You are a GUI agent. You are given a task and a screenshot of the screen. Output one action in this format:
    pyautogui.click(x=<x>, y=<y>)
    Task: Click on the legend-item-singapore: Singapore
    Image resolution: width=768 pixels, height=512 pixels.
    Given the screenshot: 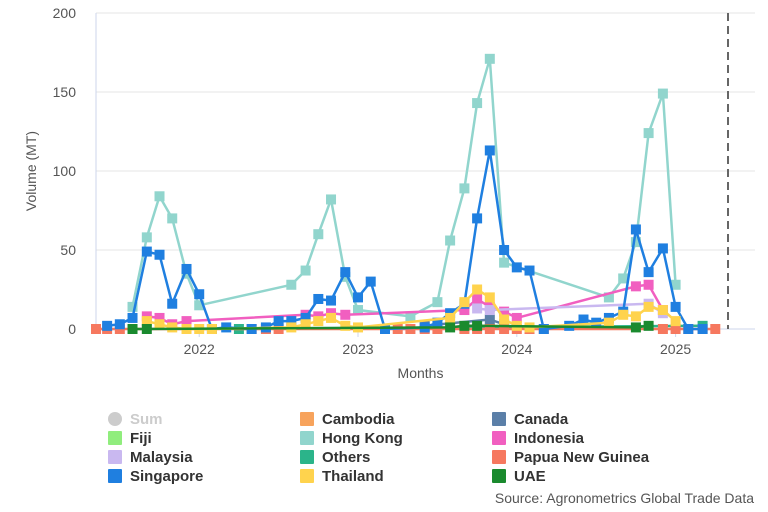 What is the action you would take?
    pyautogui.click(x=155, y=476)
    